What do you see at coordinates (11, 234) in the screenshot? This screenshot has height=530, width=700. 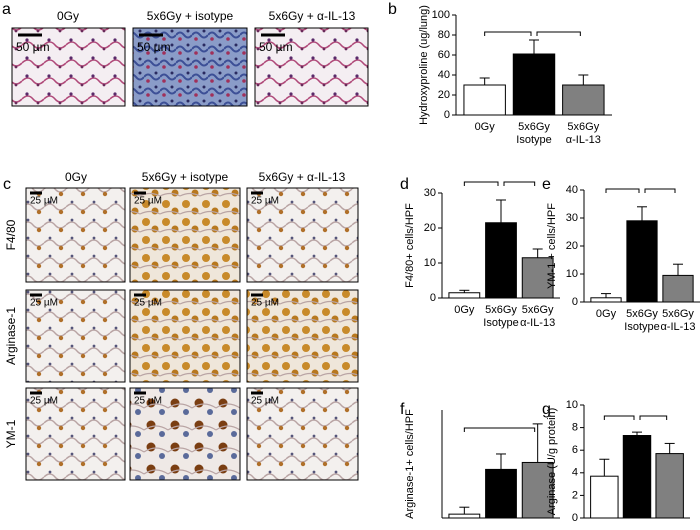 I see `row-label: F4/80` at bounding box center [11, 234].